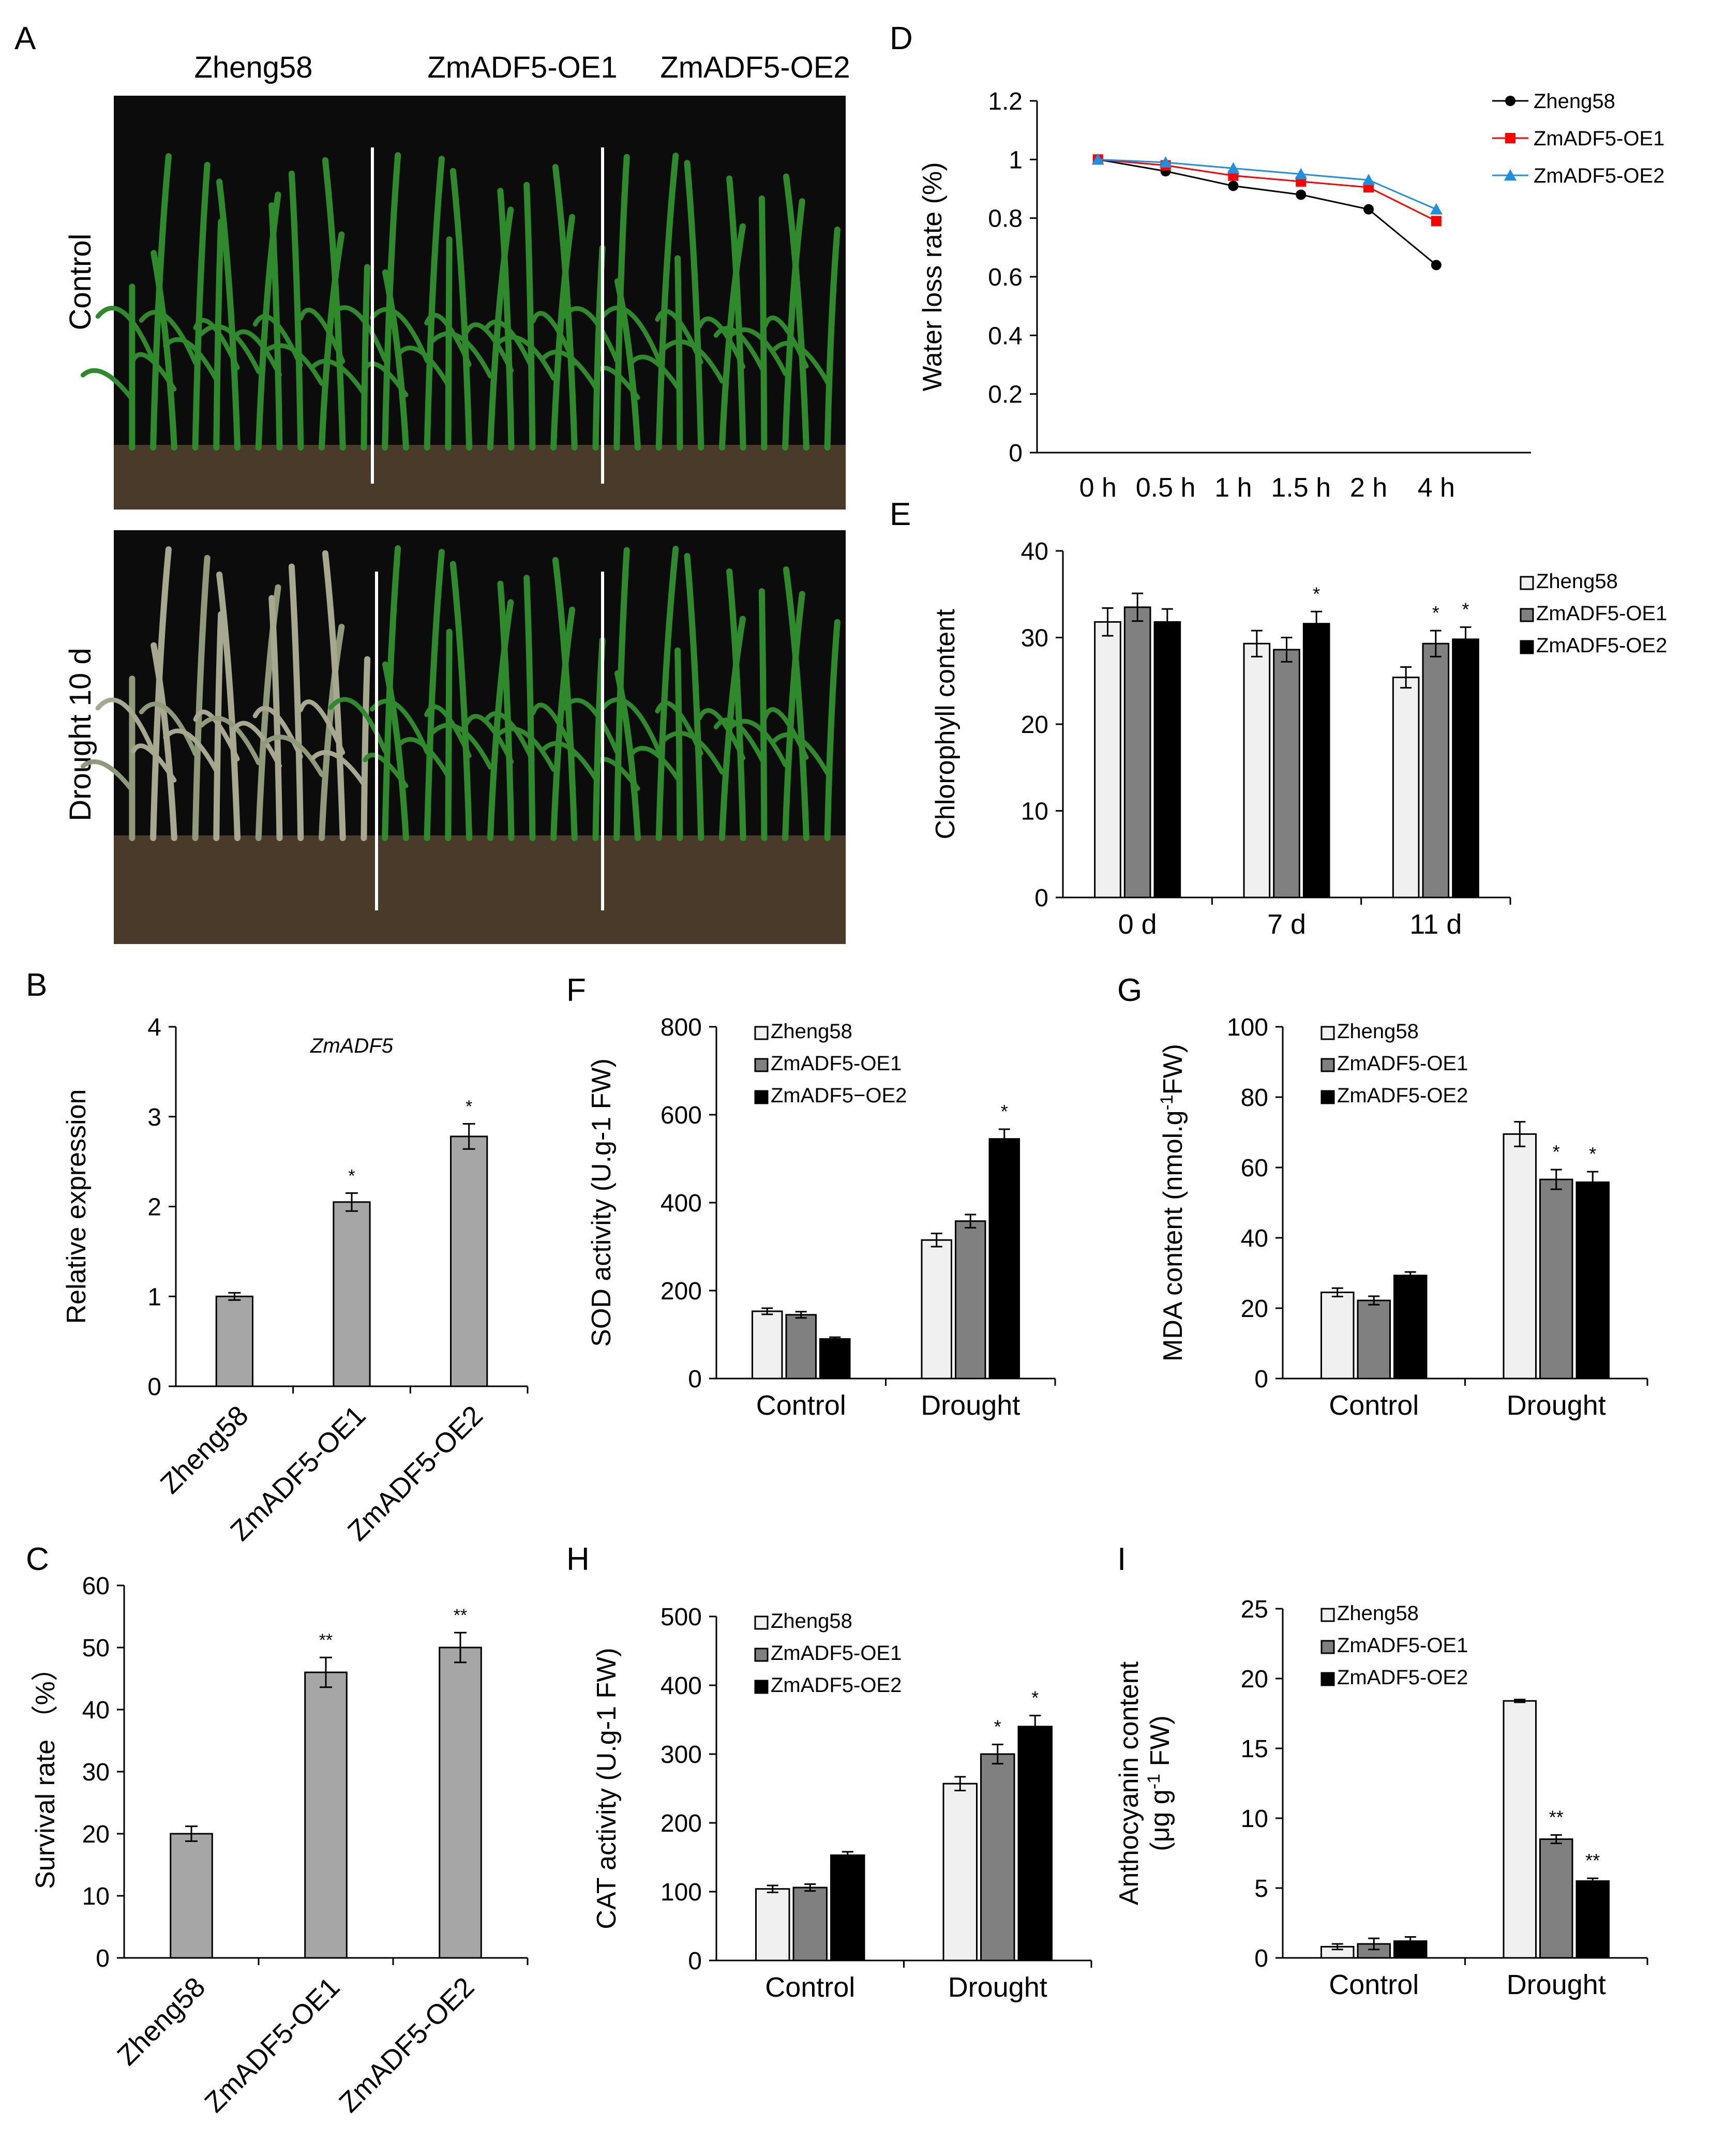 The width and height of the screenshot is (1711, 2156). I want to click on genotype-label-zheng58: Zheng58, so click(254, 67).